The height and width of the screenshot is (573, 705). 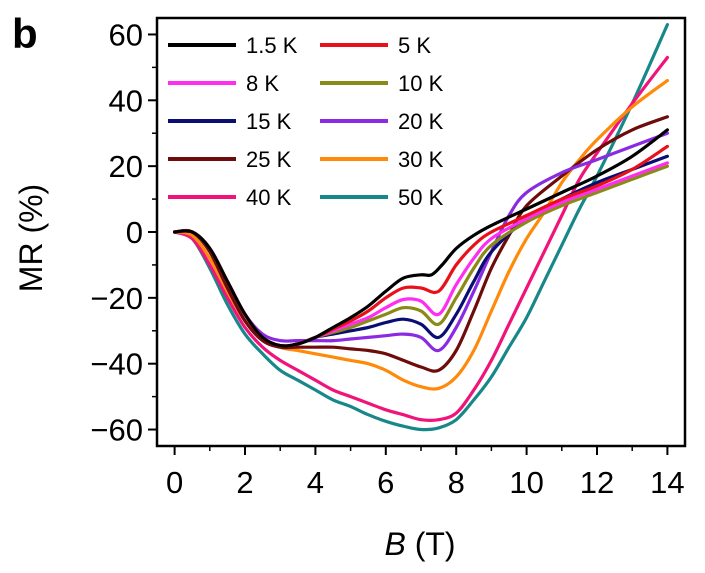 I want to click on legend-label: 10 K, so click(x=421, y=83).